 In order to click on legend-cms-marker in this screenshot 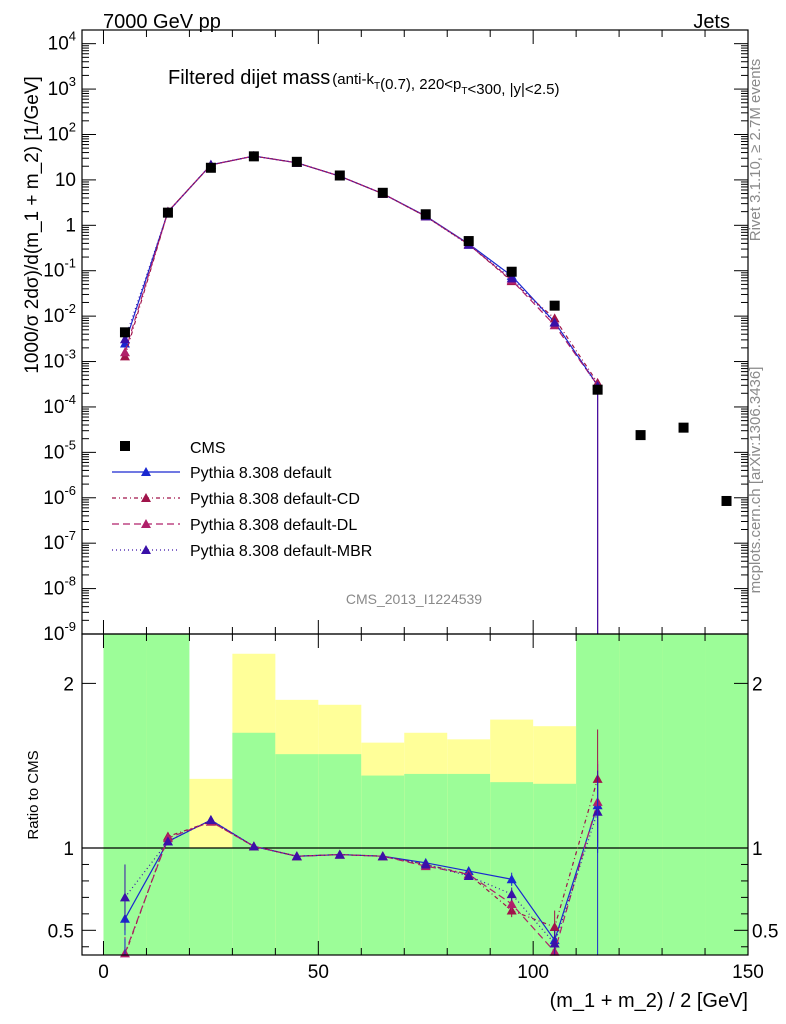, I will do `click(125, 446)`.